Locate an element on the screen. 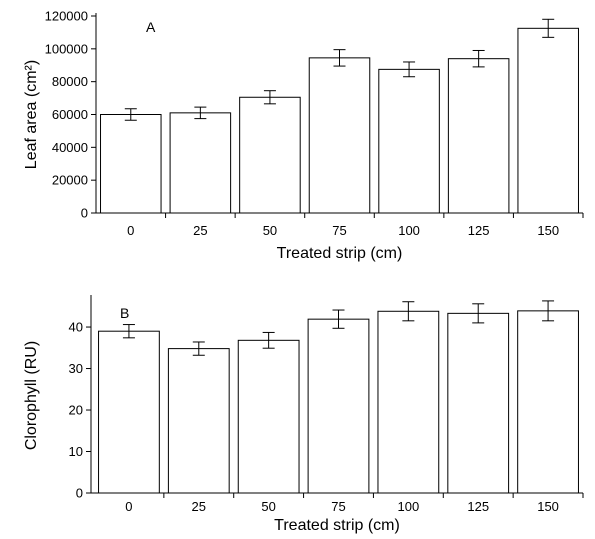  y-tick-label: 30 is located at coordinates (76, 368).